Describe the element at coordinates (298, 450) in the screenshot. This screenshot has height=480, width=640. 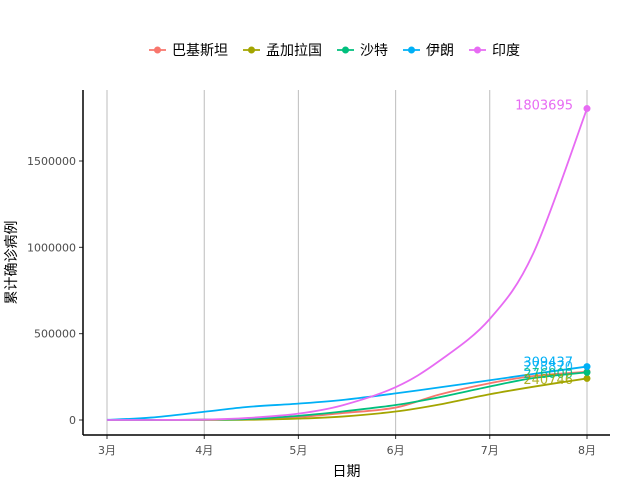
I see `x-tick-label: 5月` at that location.